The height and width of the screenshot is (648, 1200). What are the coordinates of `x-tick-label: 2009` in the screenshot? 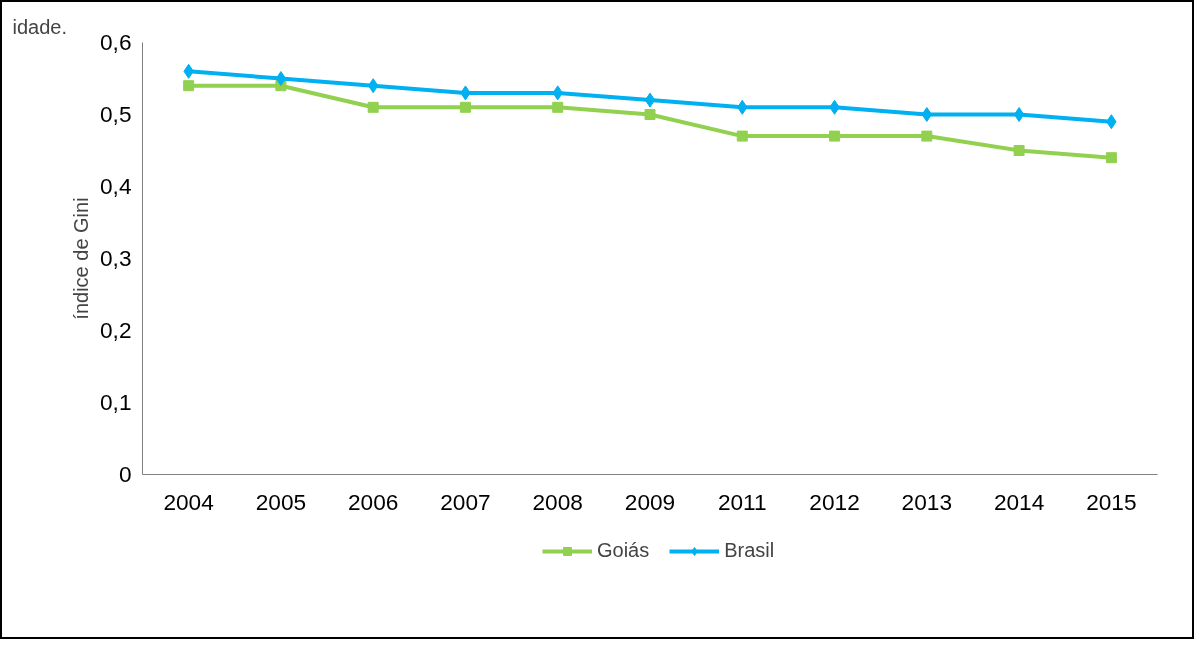 It's located at (650, 501).